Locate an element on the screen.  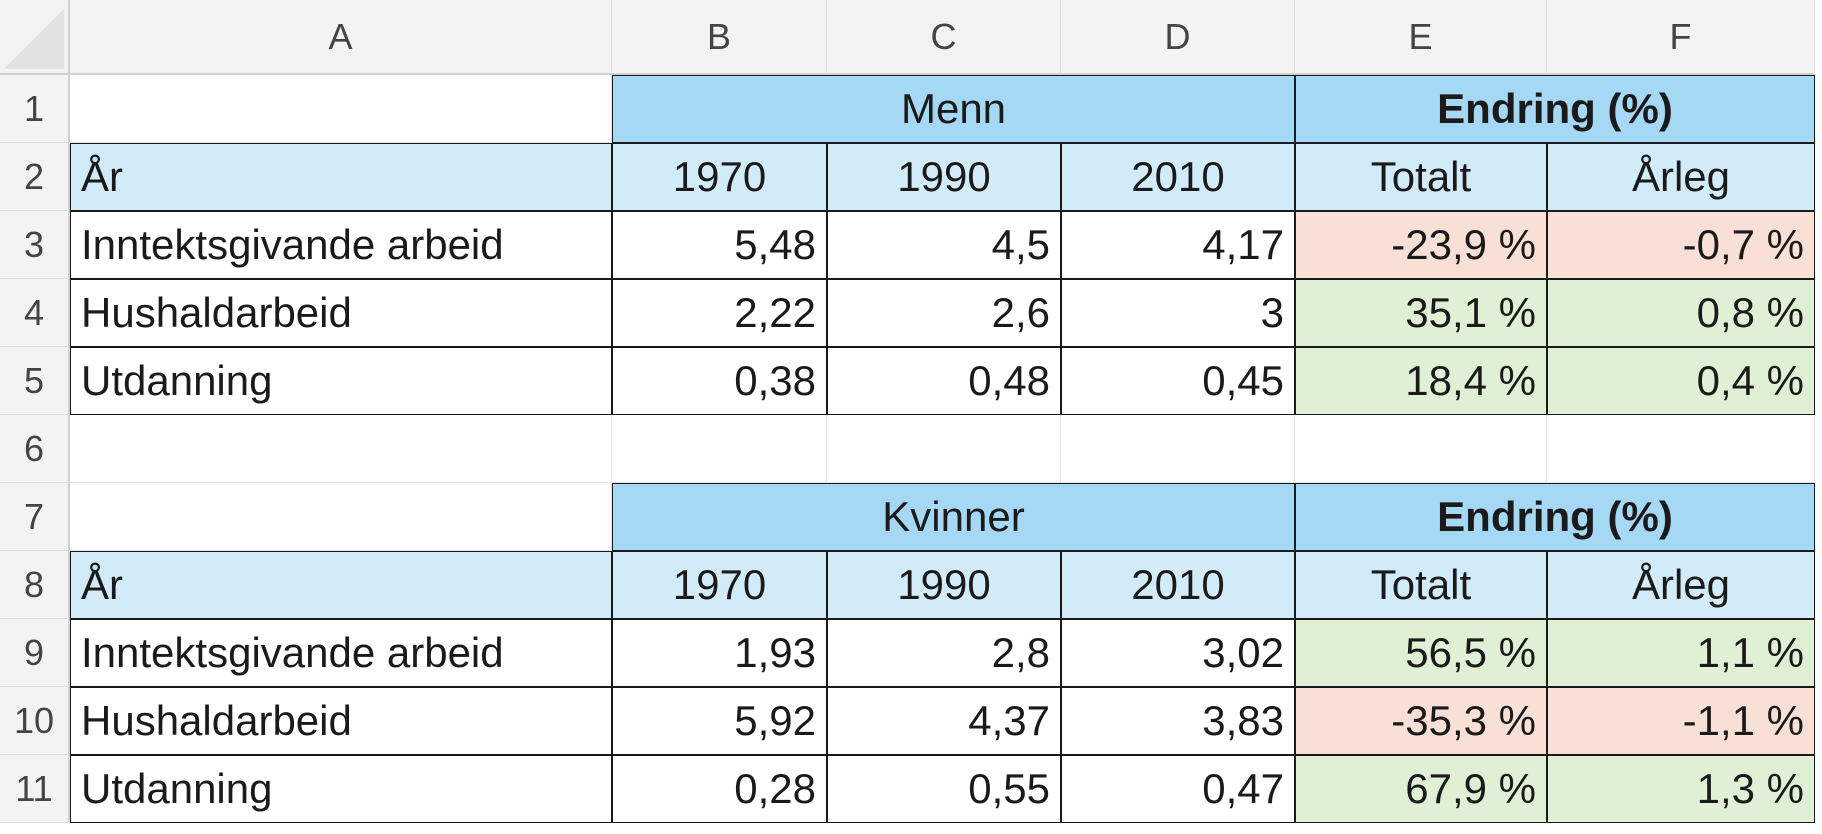
total-change-cell: 18,4 % is located at coordinates (1421, 381).